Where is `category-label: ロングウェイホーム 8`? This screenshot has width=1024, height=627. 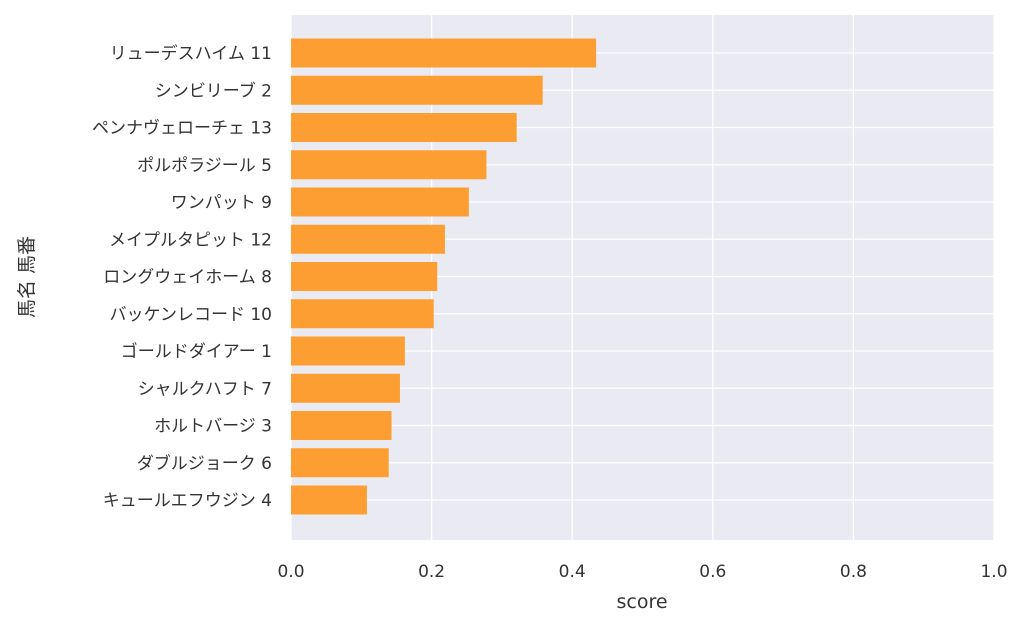 category-label: ロングウェイホーム 8 is located at coordinates (187, 278).